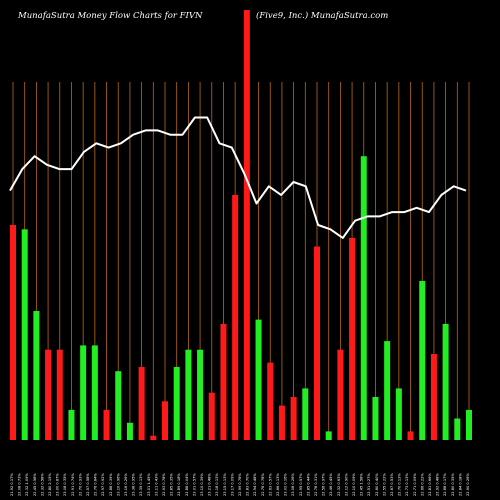 This screenshot has height=500, width=500. Describe the element at coordinates (301, 484) in the screenshot. I see `x-tick-label: 22.95 0.57%` at that location.